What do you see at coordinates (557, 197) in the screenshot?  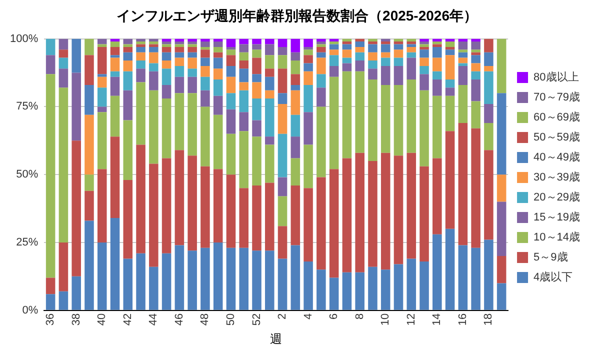 I see `legend-label: 20～29歳` at bounding box center [557, 197].